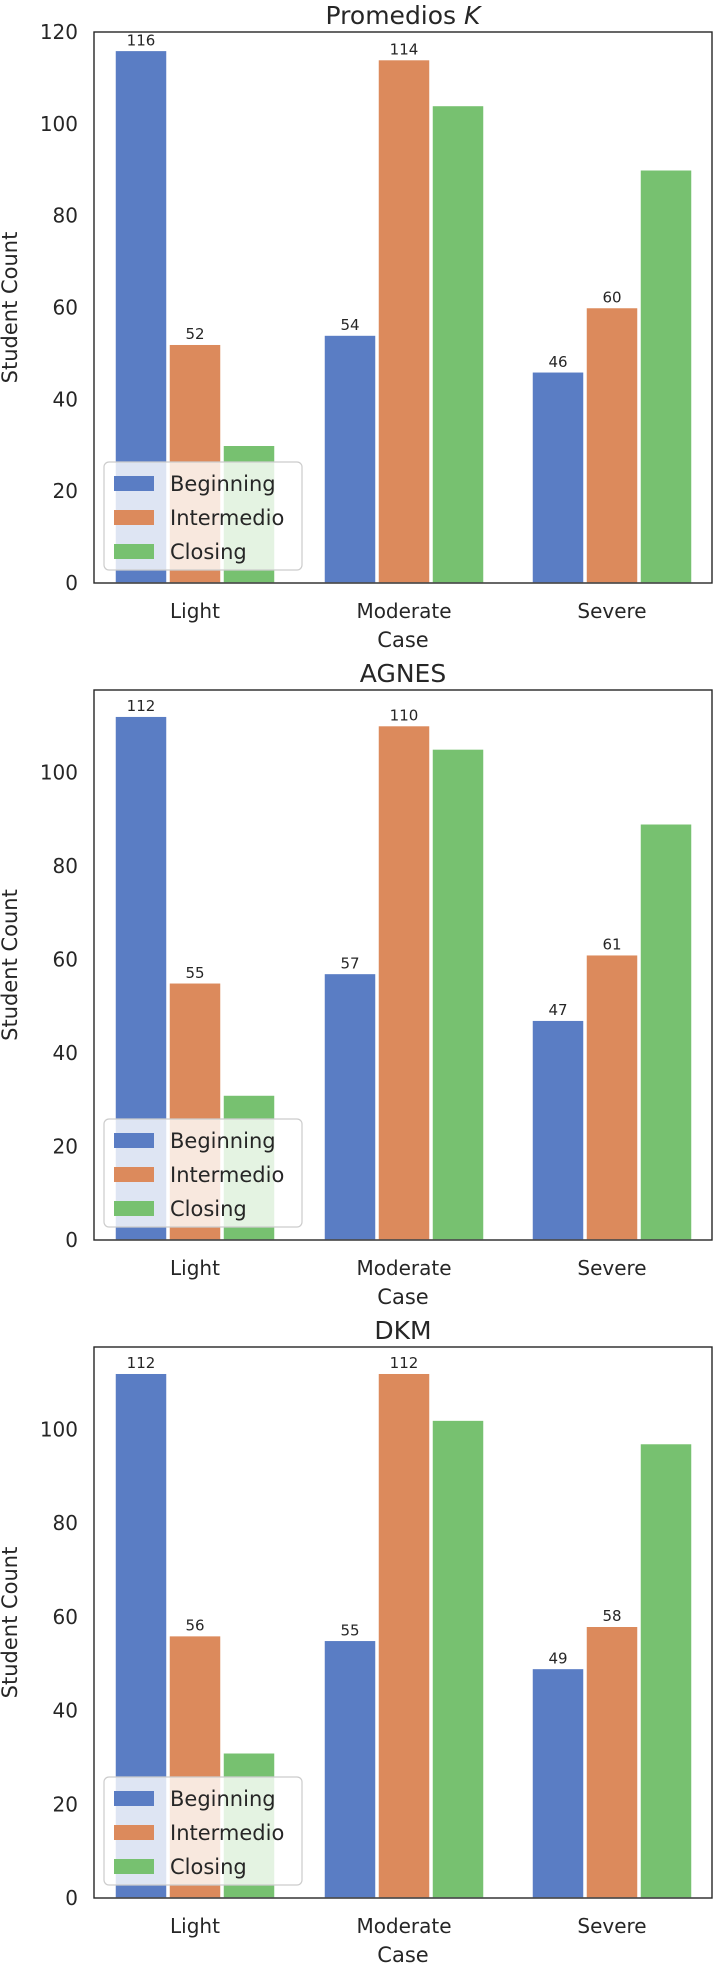 The width and height of the screenshot is (720, 1965). I want to click on chart-title: Promedios K, so click(404, 15).